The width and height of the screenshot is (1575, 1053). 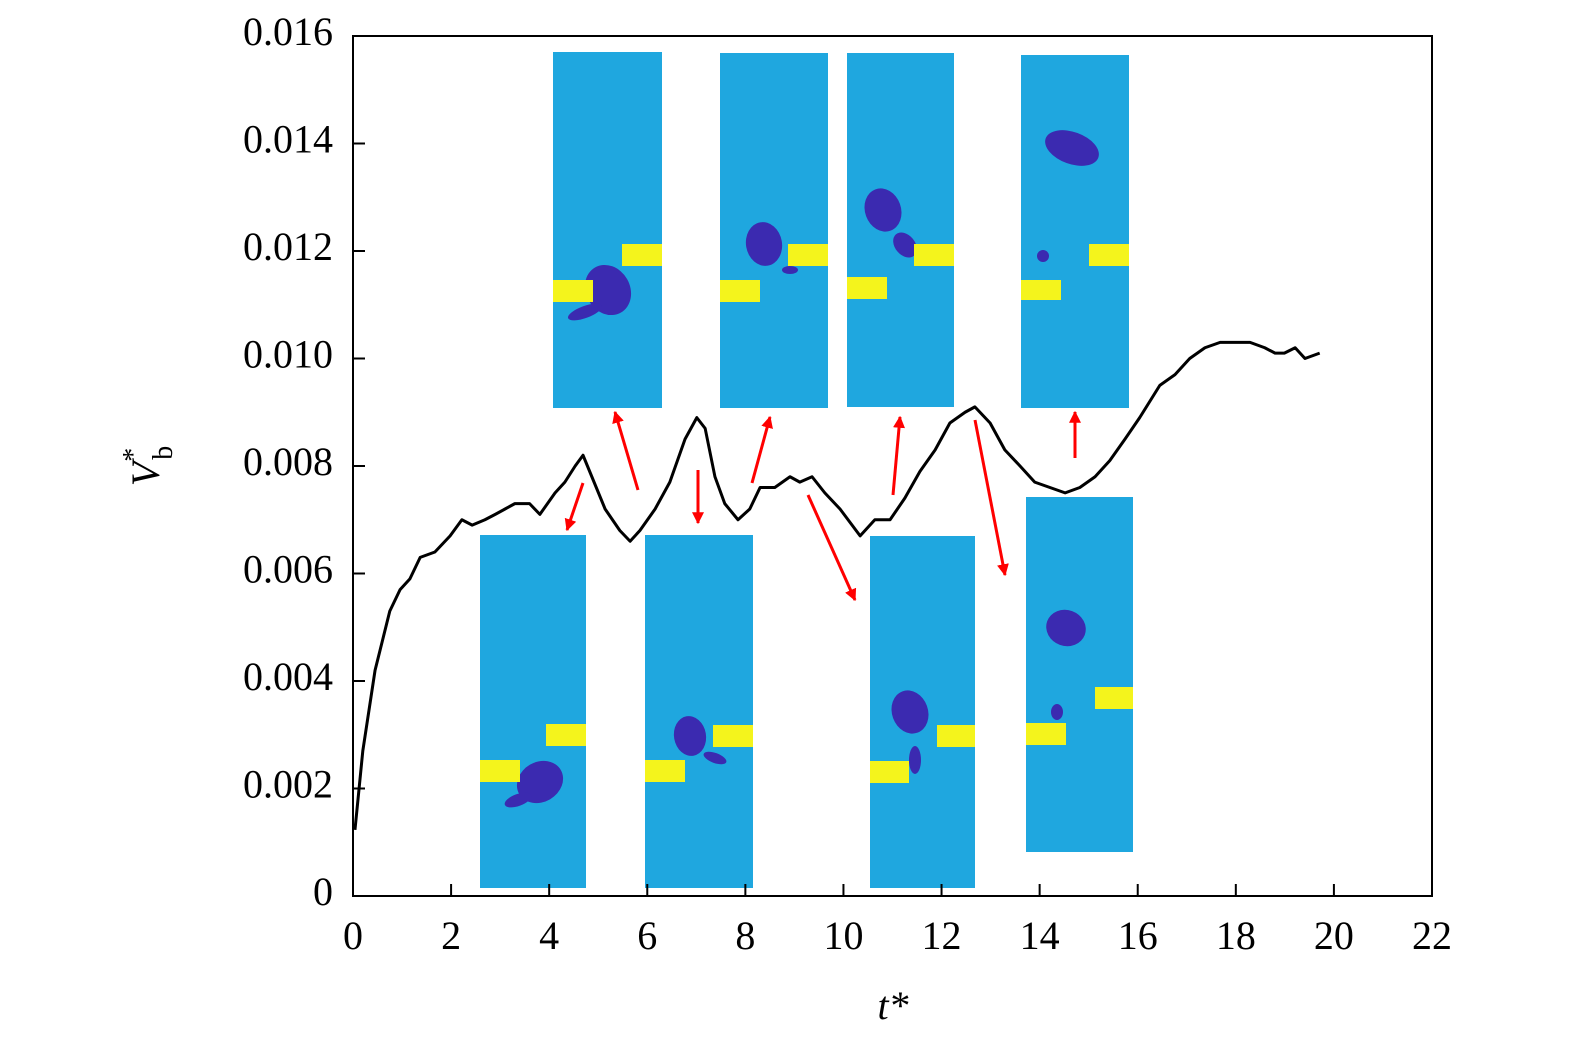 I want to click on y-tick-label: 0.012, so click(x=288, y=246).